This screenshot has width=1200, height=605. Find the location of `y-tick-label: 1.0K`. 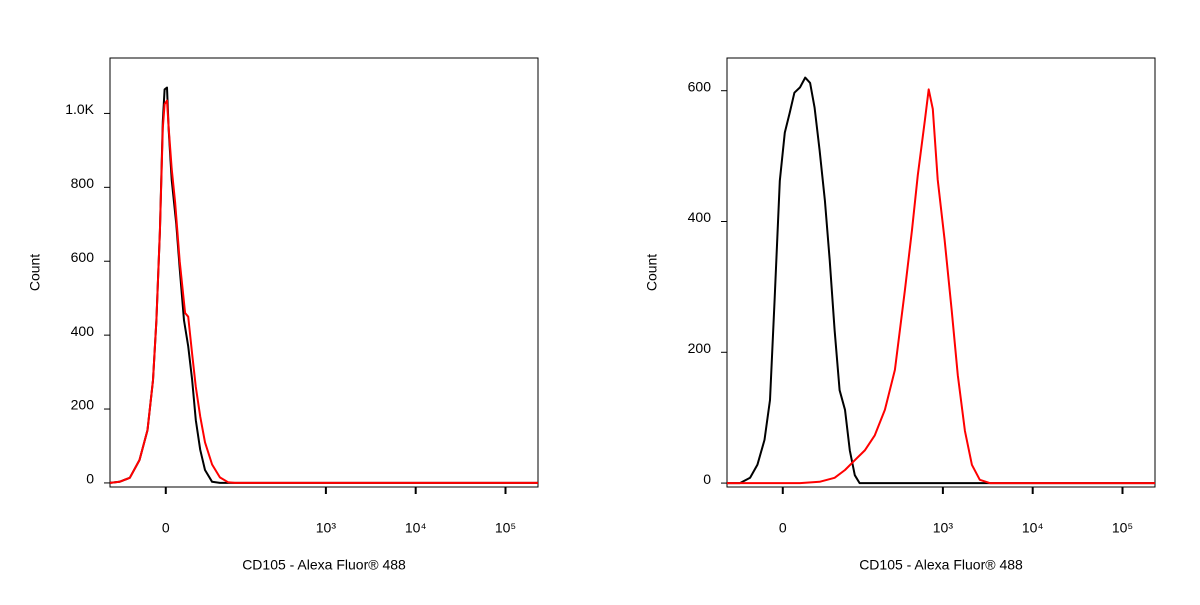

y-tick-label: 1.0K is located at coordinates (79, 109).